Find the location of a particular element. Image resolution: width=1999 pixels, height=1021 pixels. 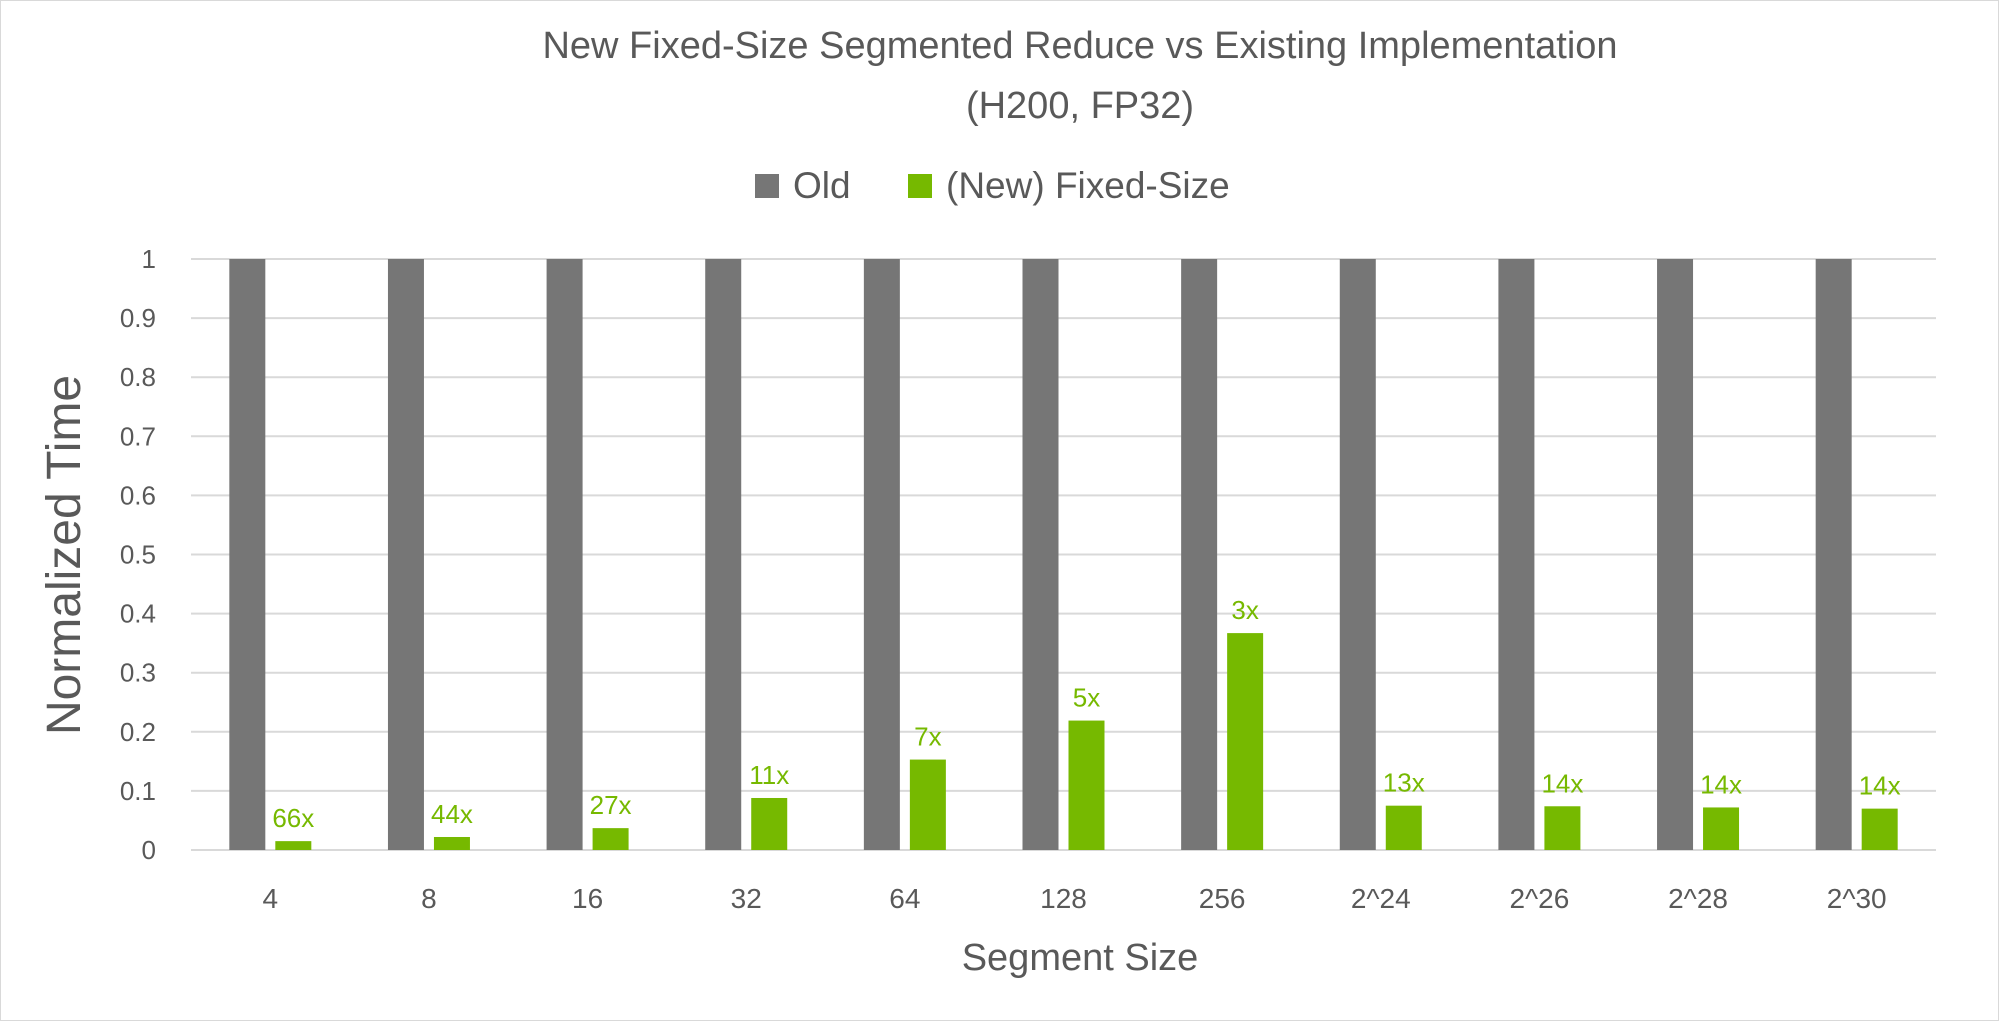

data-label: 13x is located at coordinates (1404, 783).